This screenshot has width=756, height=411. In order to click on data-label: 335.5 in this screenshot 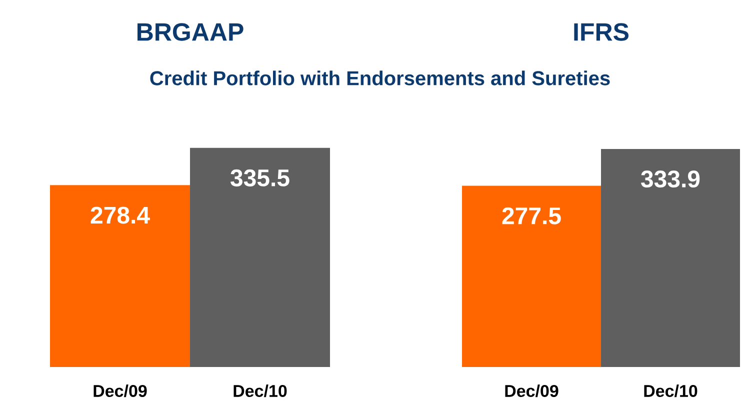, I will do `click(260, 177)`.